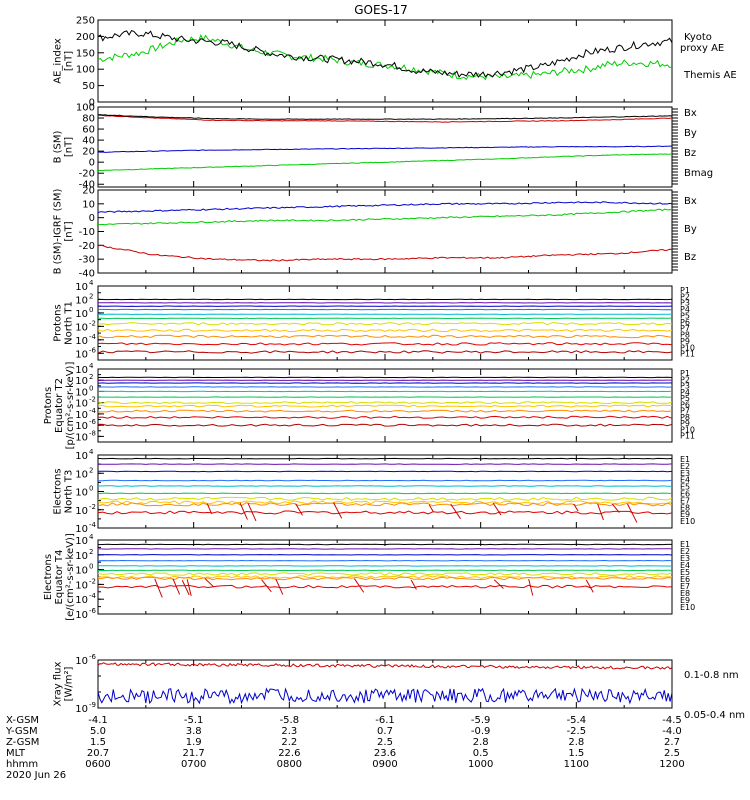 This screenshot has height=800, width=750. I want to click on legend-p5: P5, so click(685, 398).